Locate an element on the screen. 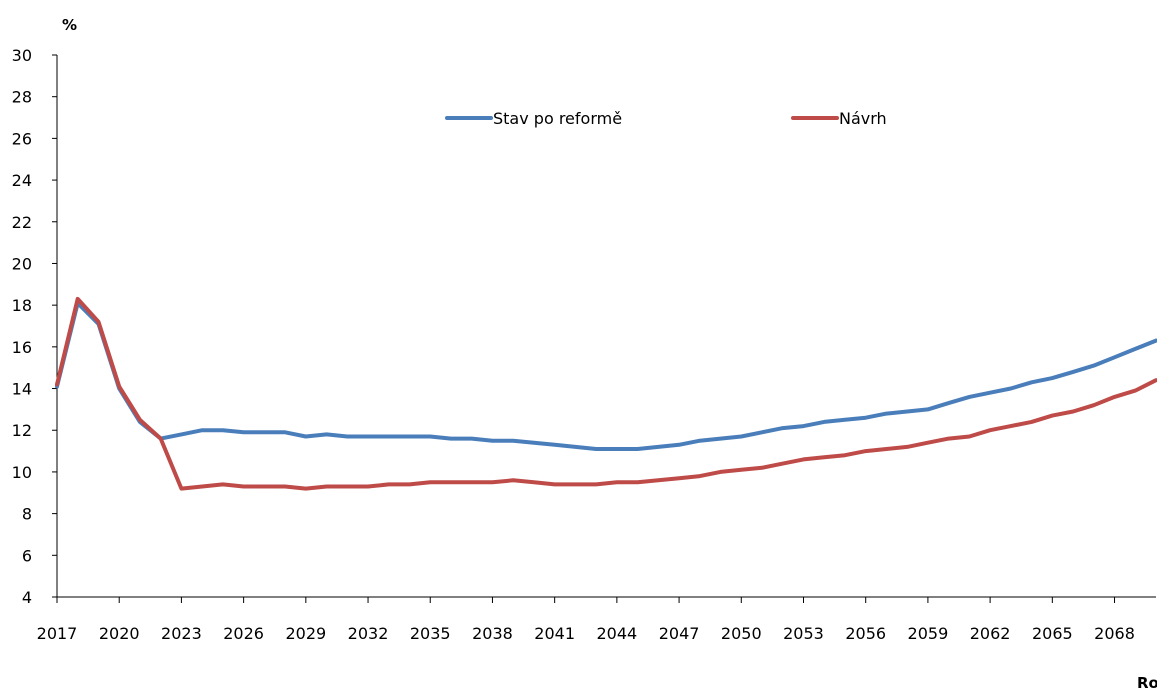 This screenshot has width=1157, height=691. y-tick-label: 18 is located at coordinates (22, 305).